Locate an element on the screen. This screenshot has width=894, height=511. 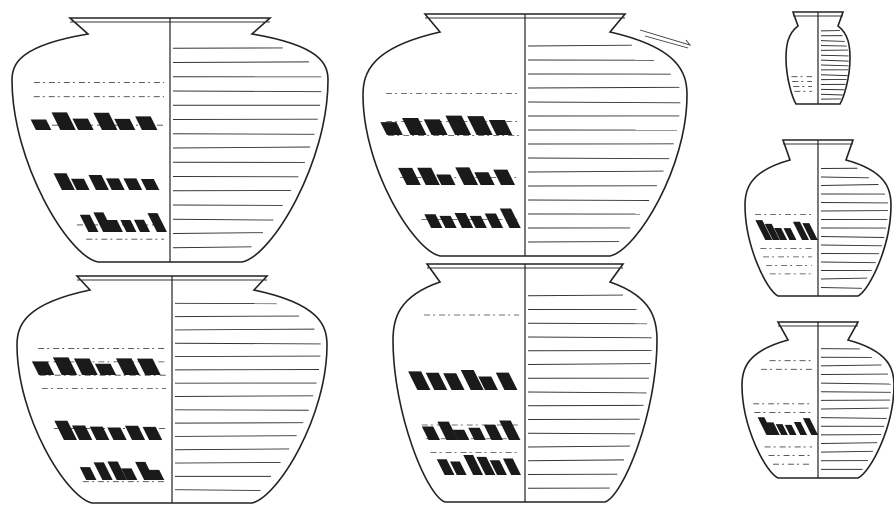
jar-drawing is located at coordinates (525, 383).